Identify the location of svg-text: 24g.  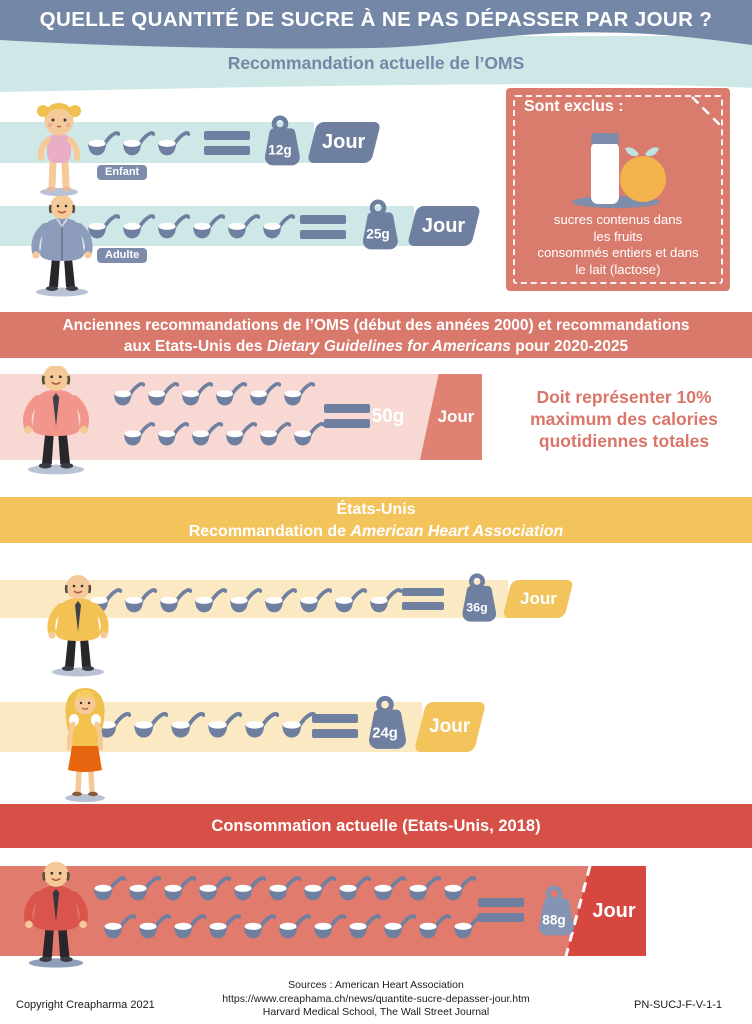
(385, 734).